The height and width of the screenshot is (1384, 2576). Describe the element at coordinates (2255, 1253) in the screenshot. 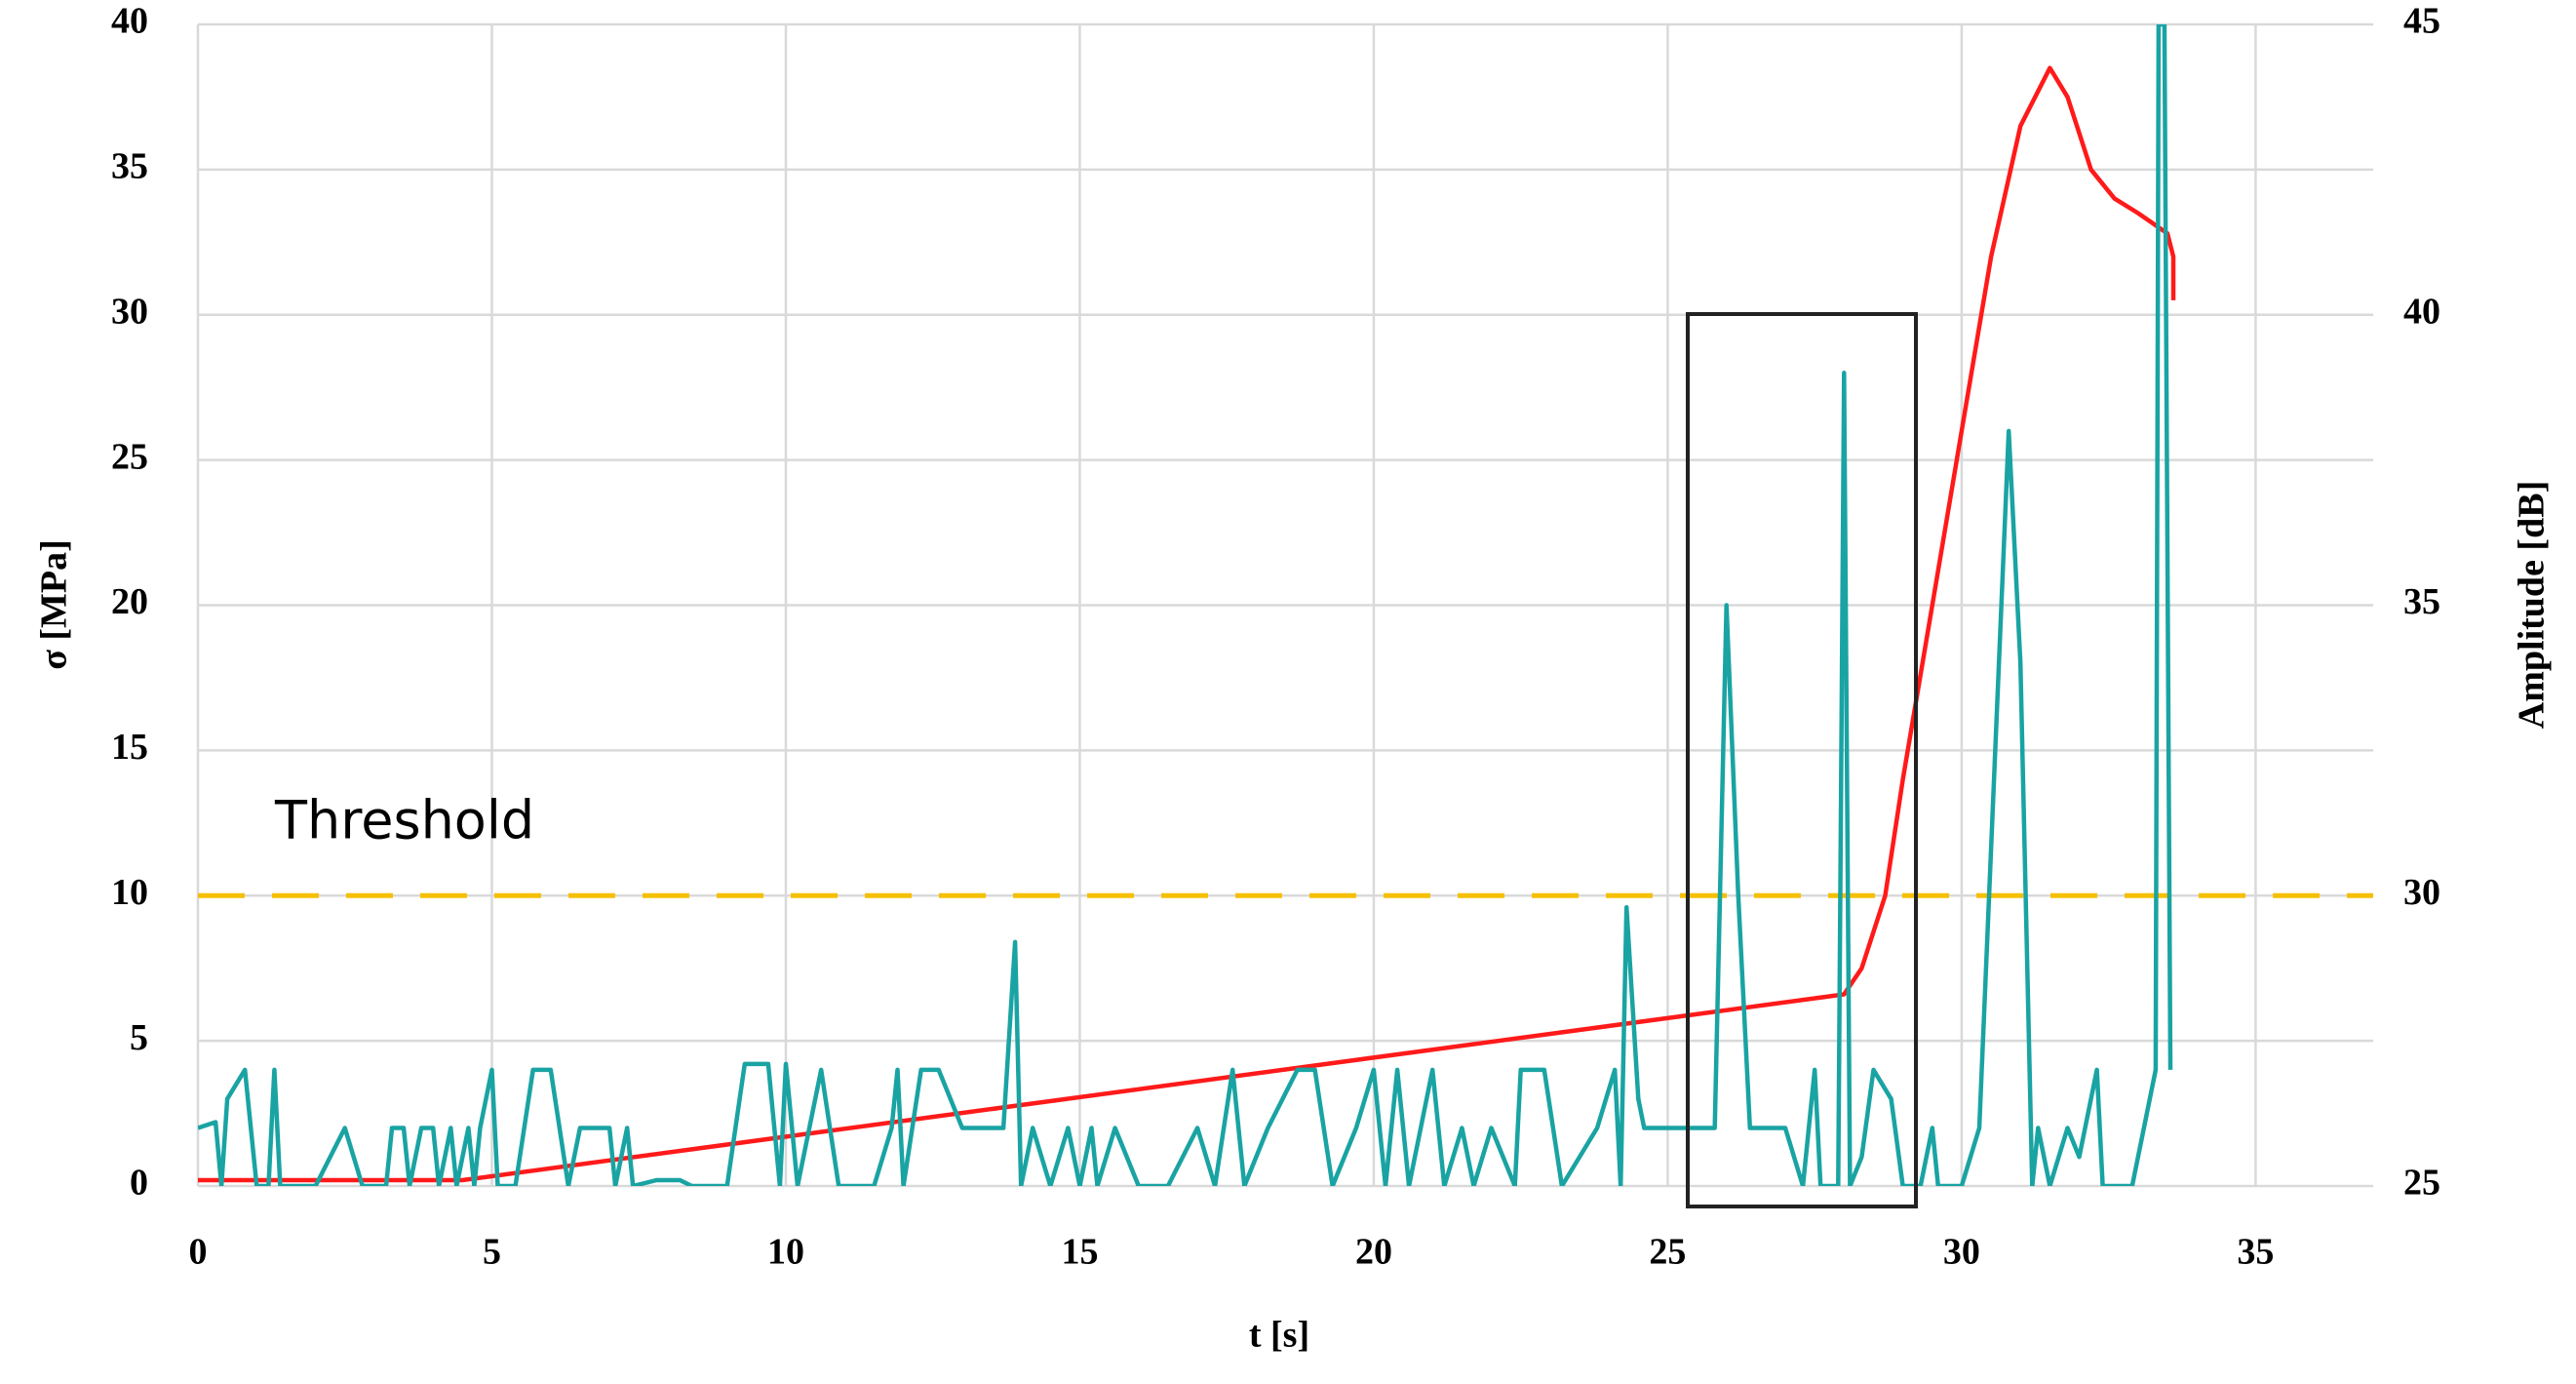

I see `x-tick-label: 35` at that location.